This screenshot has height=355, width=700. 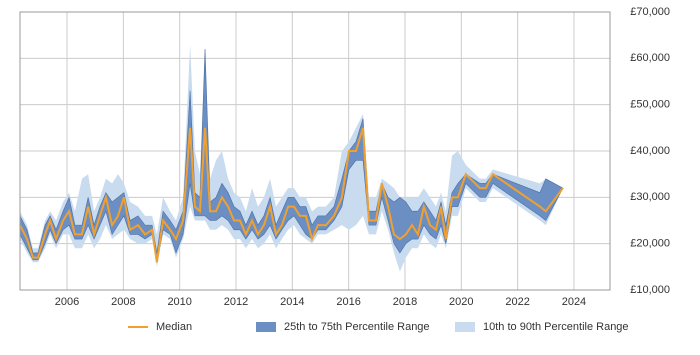 What do you see at coordinates (517, 302) in the screenshot?
I see `x-tick-label: 2022` at bounding box center [517, 302].